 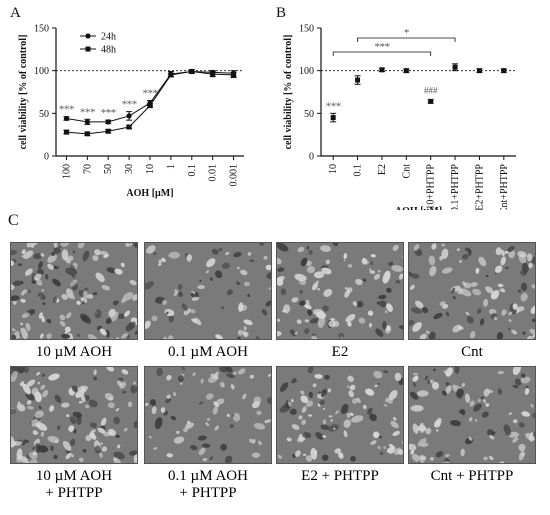 I want to click on micrograph-caption: Cnt, so click(x=472, y=352).